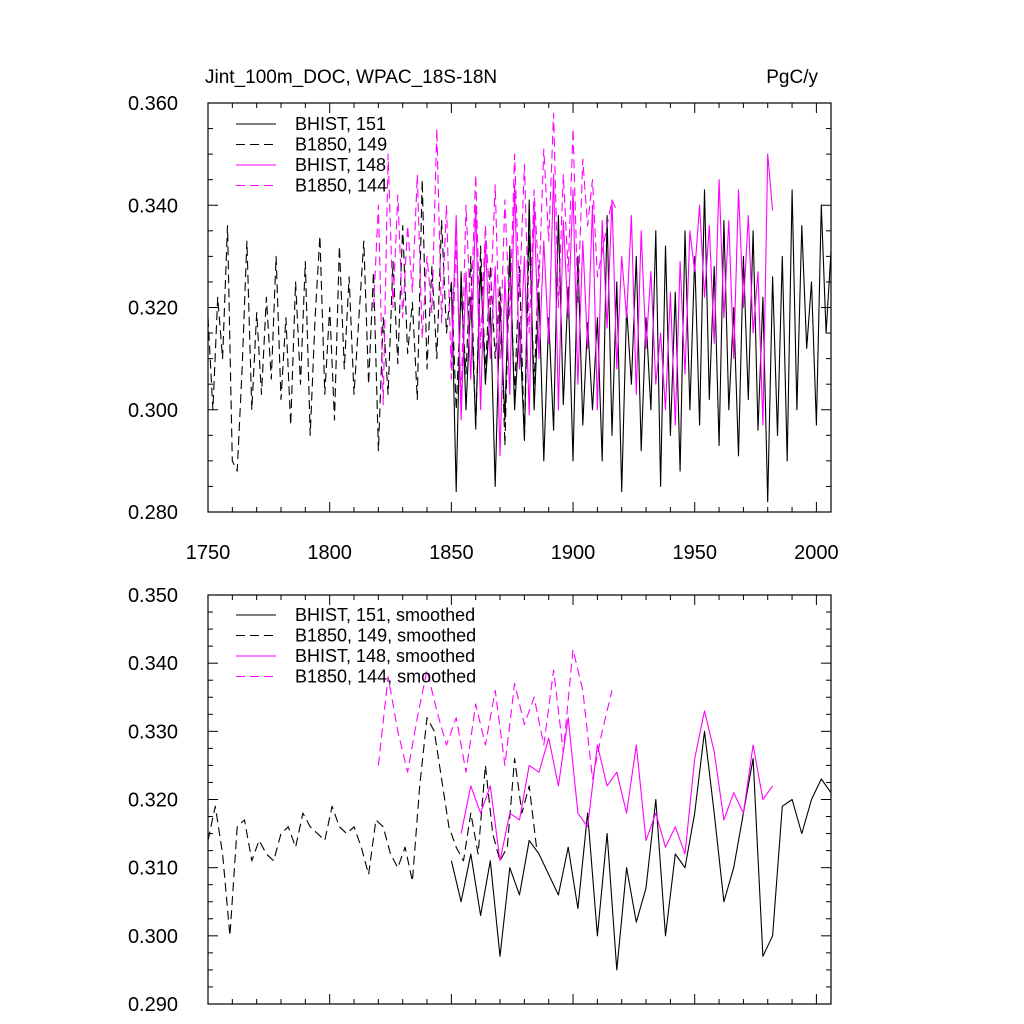 The width and height of the screenshot is (1024, 1024). What do you see at coordinates (385, 656) in the screenshot?
I see `legend-label-3: BHIST, 148, smoothed` at bounding box center [385, 656].